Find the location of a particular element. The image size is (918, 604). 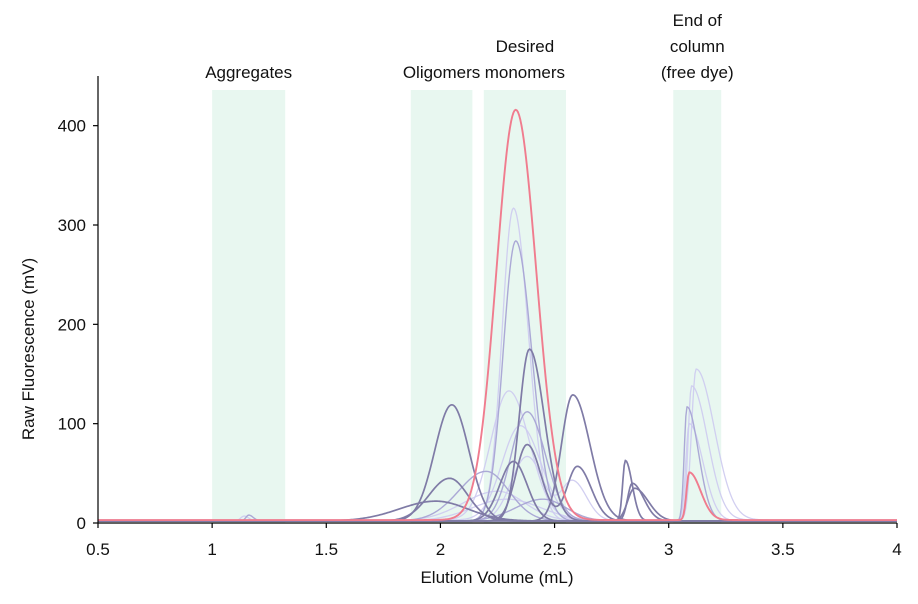

y-tick-label-3: 300 is located at coordinates (72, 225).